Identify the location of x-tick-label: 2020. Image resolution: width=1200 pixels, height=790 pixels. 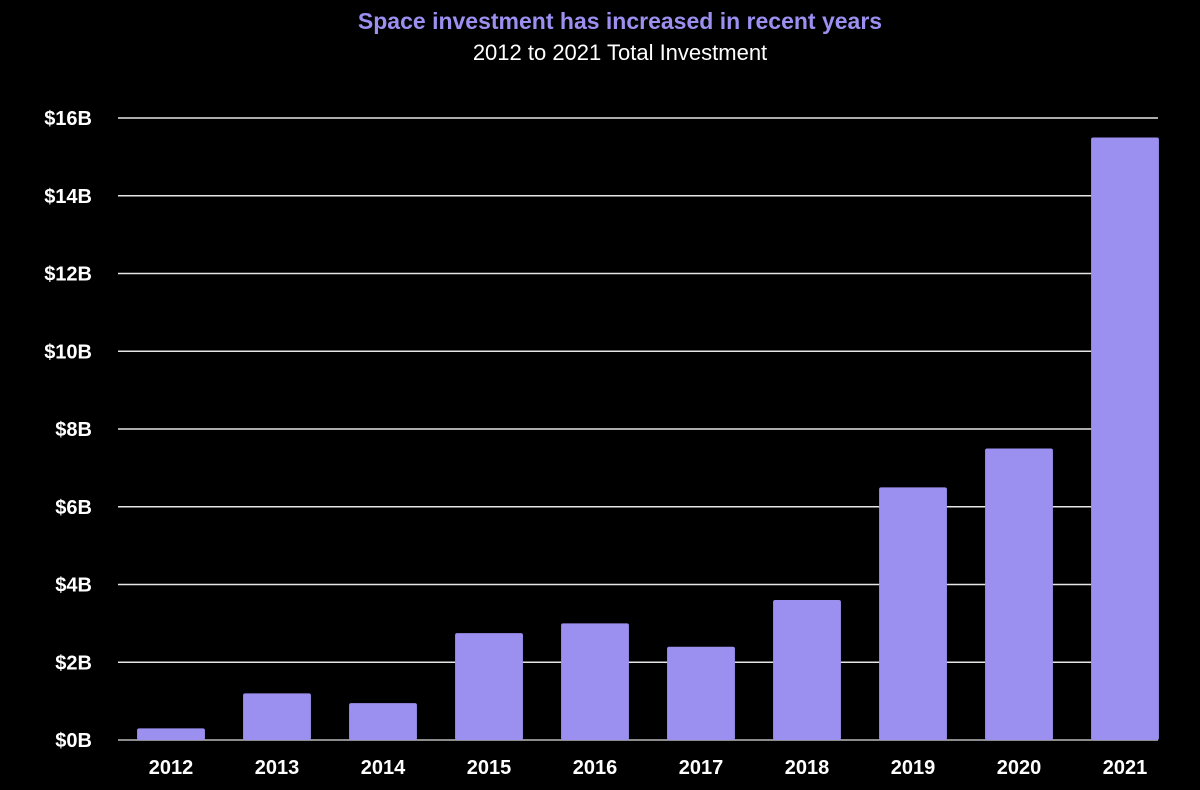
(1019, 768).